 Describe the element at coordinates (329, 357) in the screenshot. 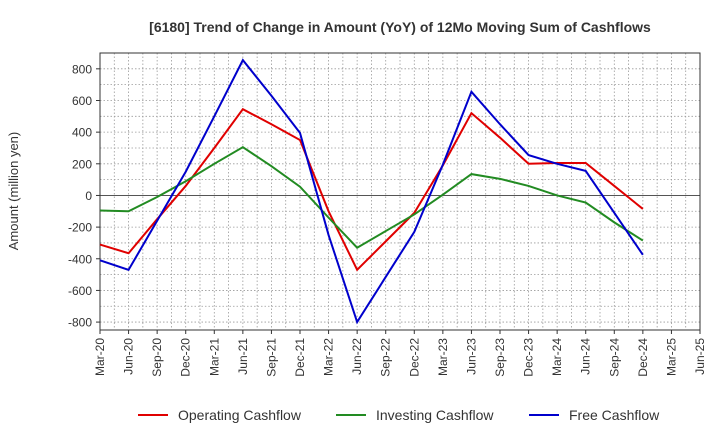

I see `x-tick-label: Mar-22` at that location.